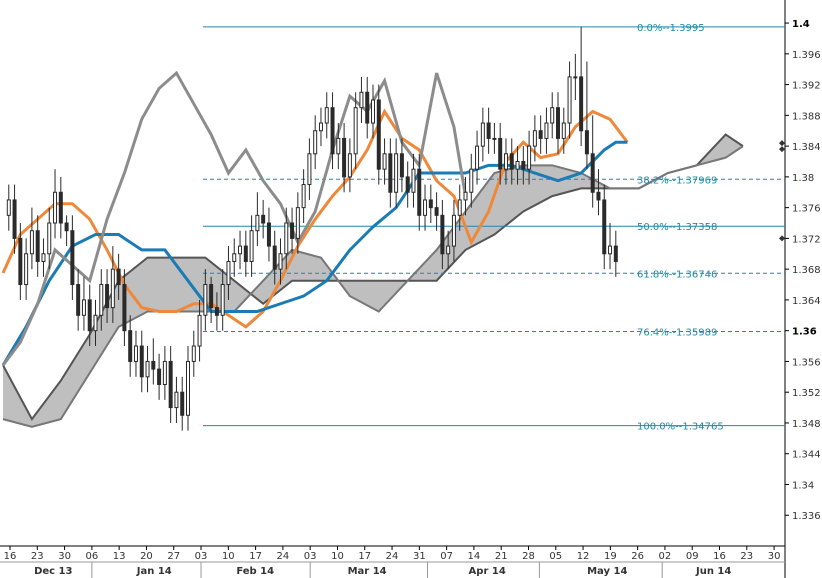 Image resolution: width=822 pixels, height=578 pixels. I want to click on price-tick-label: 1.376, so click(806, 209).